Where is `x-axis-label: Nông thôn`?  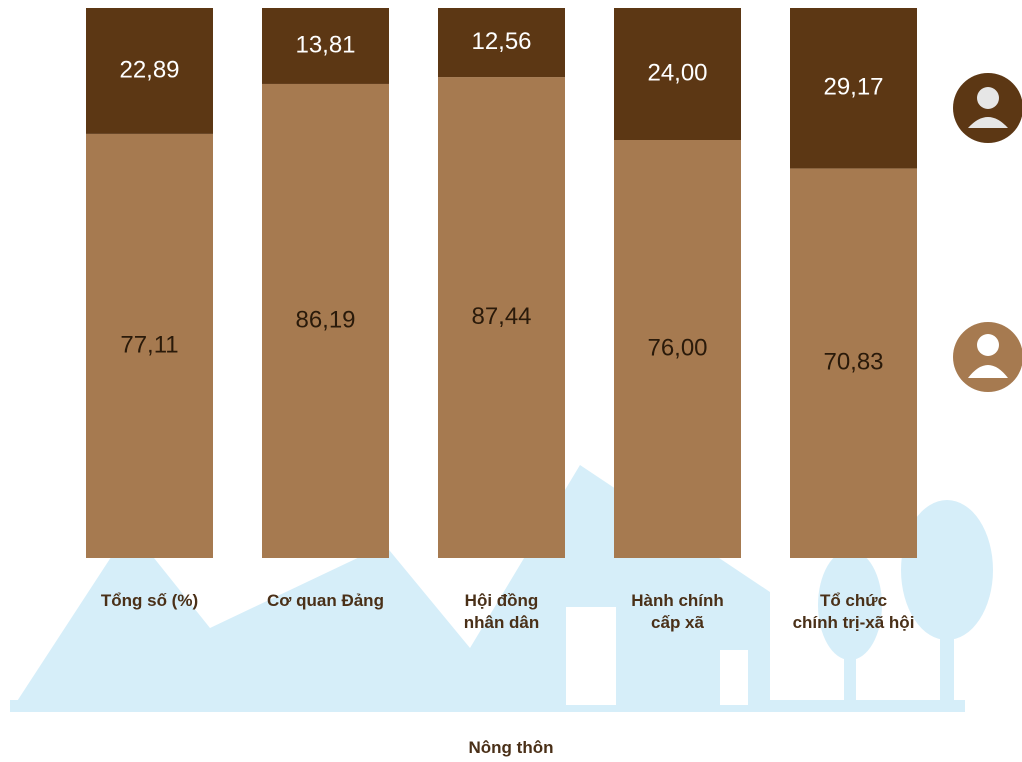 x-axis-label: Nông thôn is located at coordinates (511, 747).